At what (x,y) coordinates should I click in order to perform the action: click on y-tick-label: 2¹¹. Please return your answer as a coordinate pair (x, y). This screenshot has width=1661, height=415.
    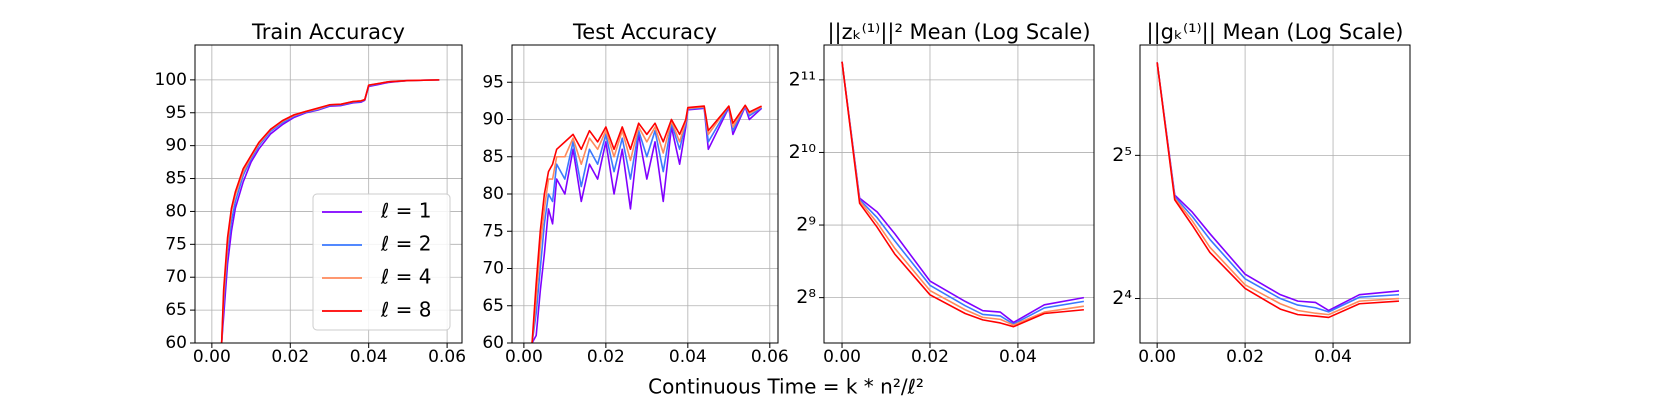
    Looking at the image, I should click on (802, 79).